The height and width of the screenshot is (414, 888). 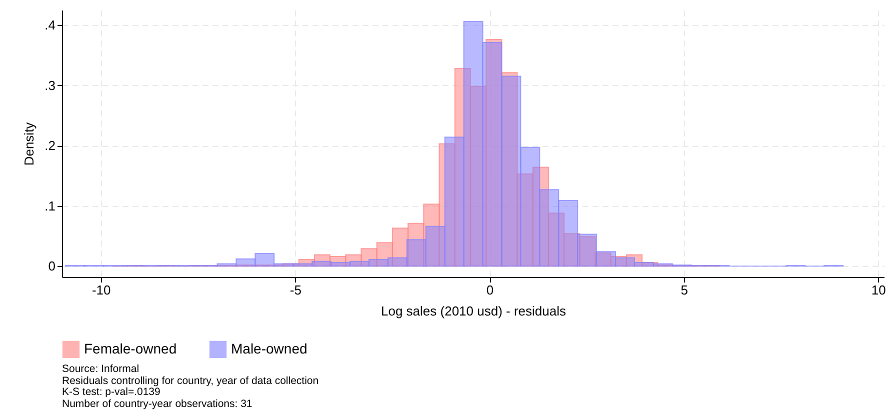 I want to click on y-tick-label: 0, so click(x=52, y=266).